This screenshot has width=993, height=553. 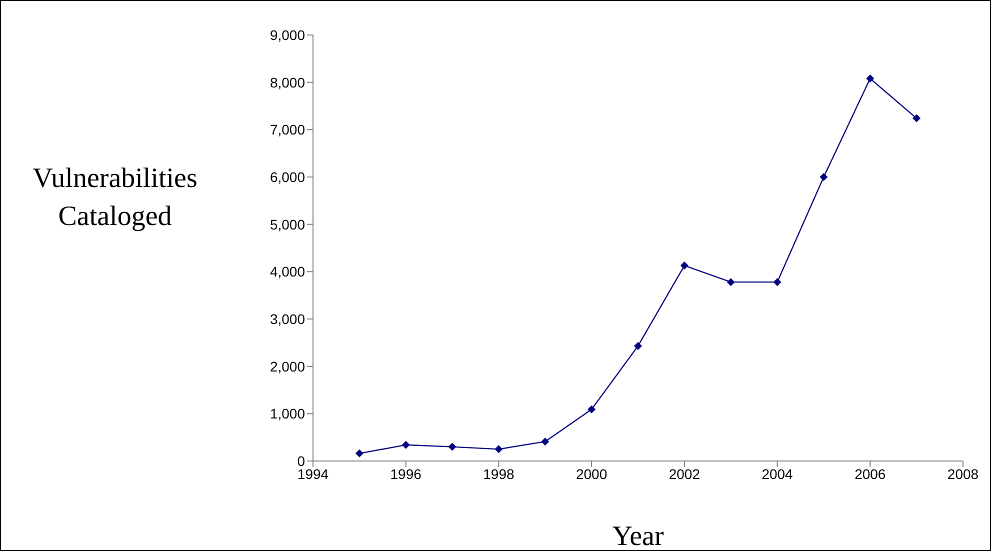 I want to click on y-tick-label: 6,000, so click(x=288, y=176).